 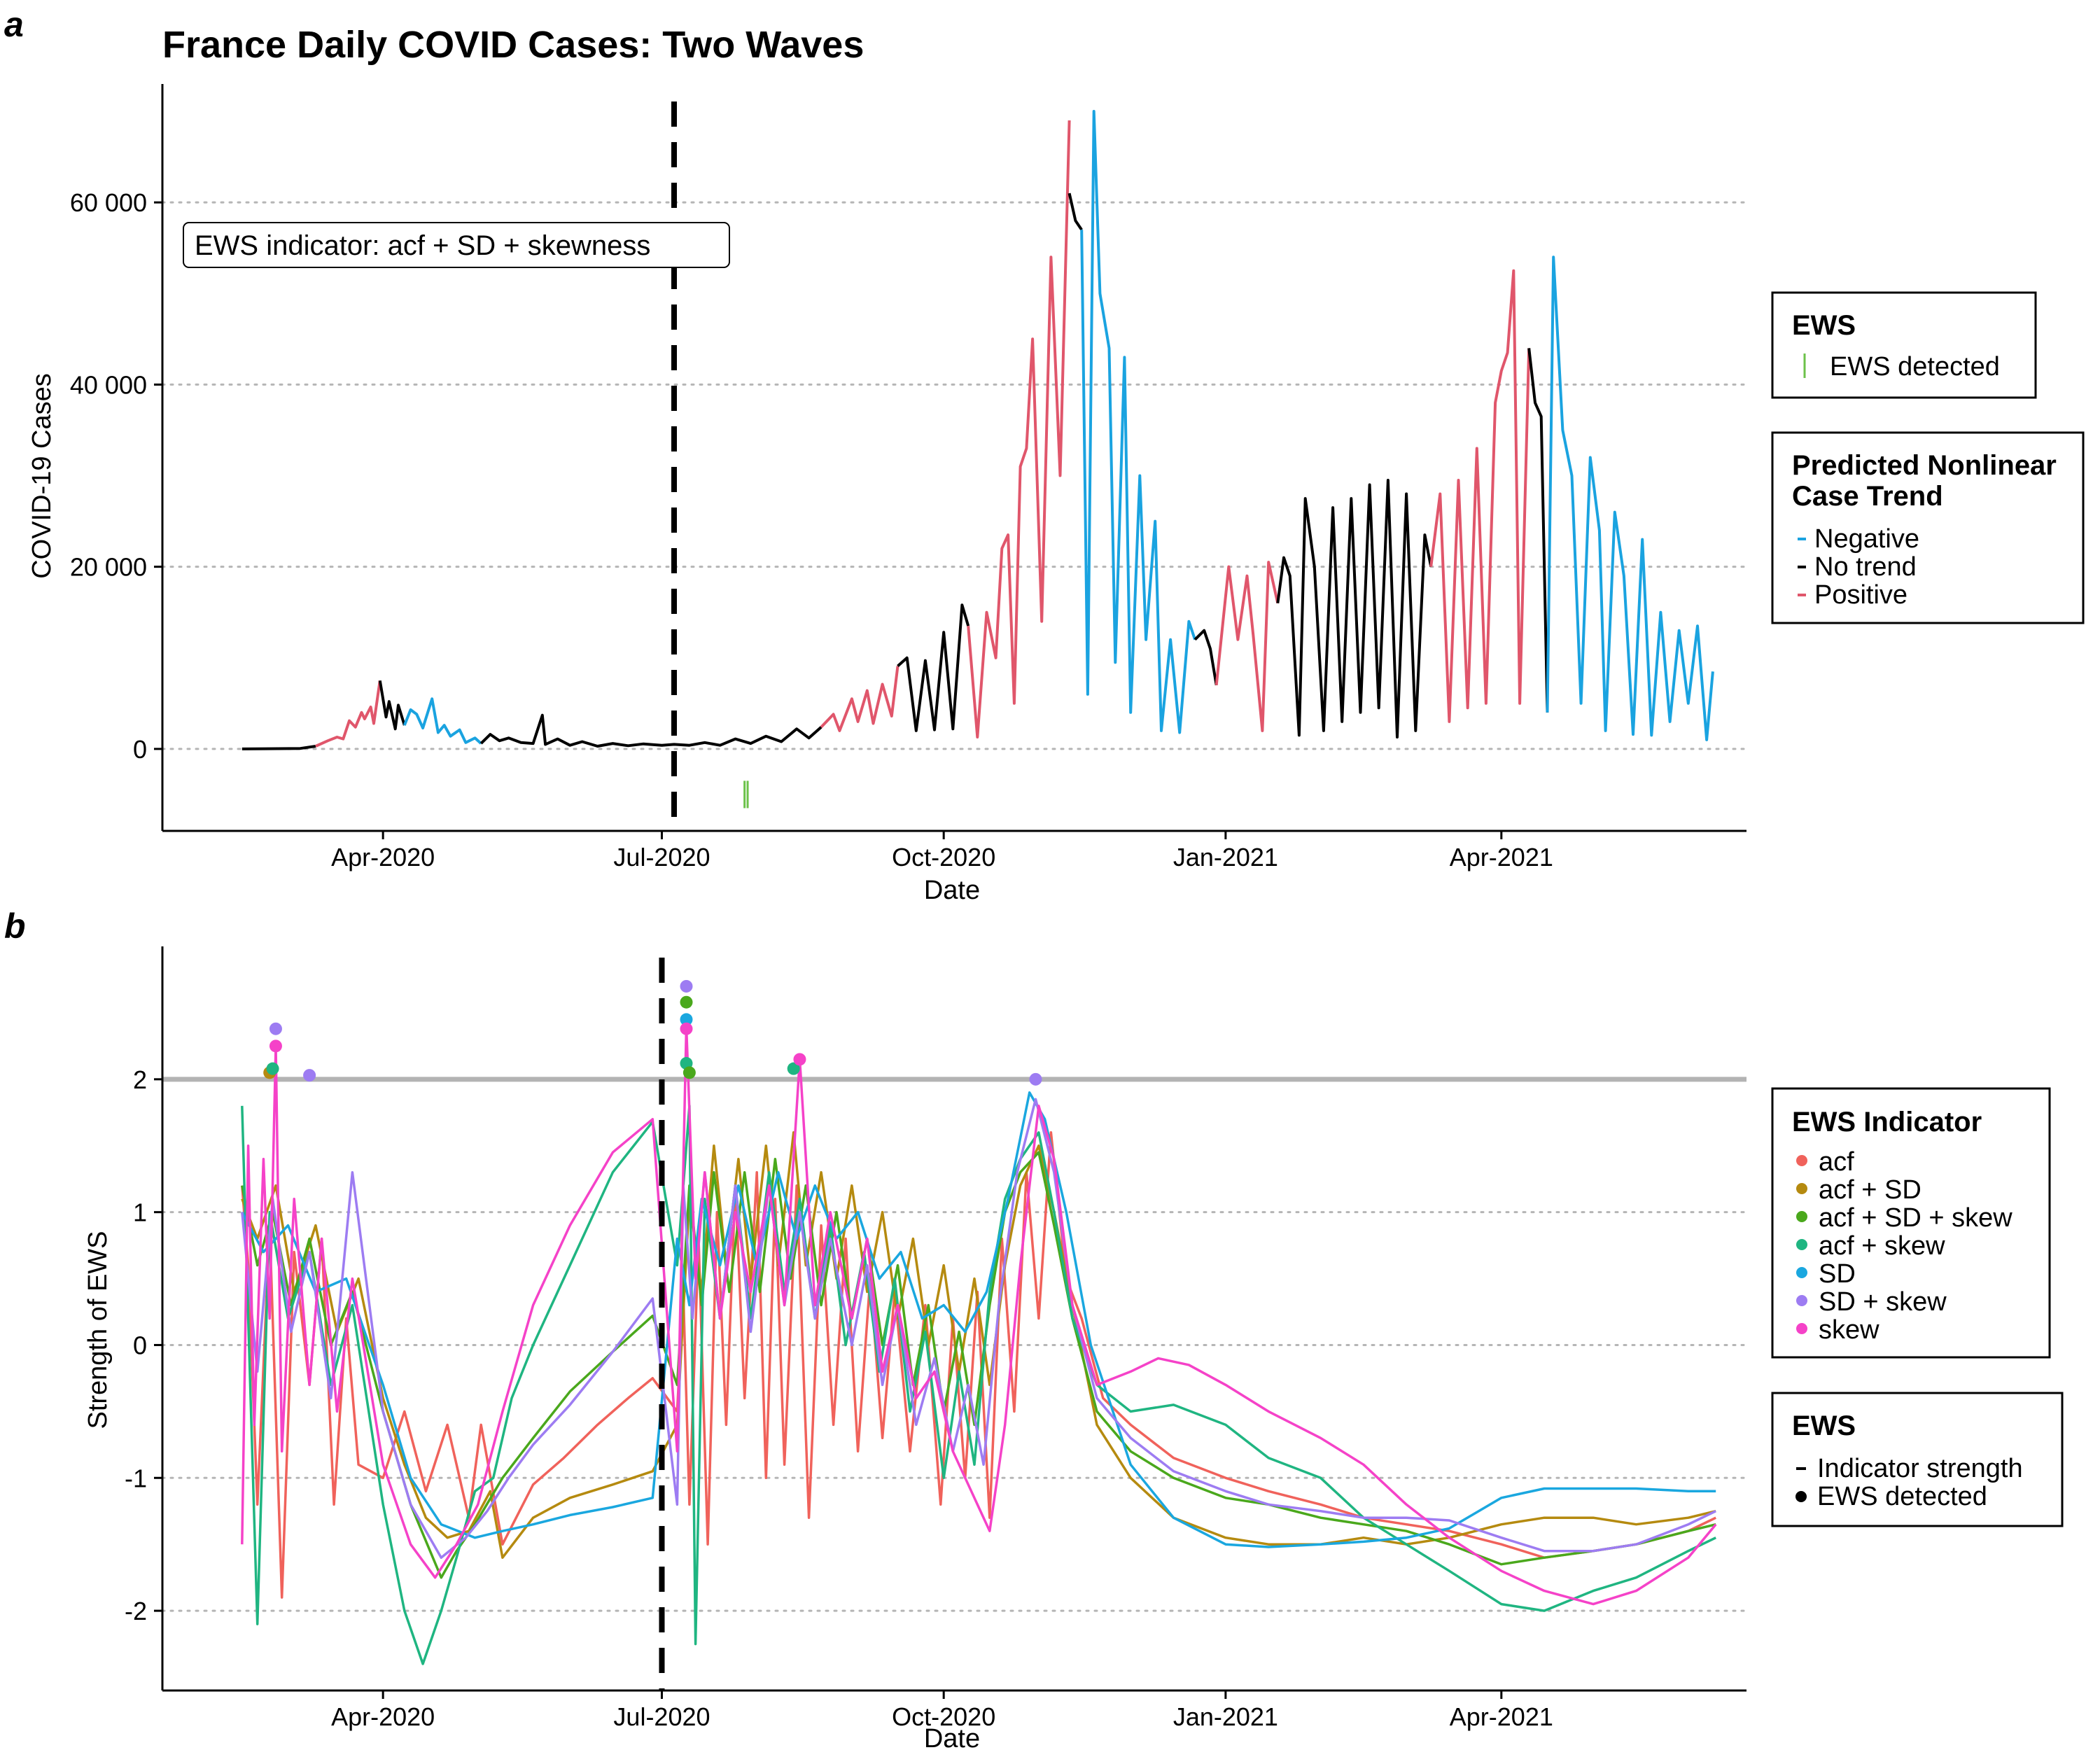 What do you see at coordinates (1902, 1496) in the screenshot?
I see `legend-ews-b-detected-label: EWS detected` at bounding box center [1902, 1496].